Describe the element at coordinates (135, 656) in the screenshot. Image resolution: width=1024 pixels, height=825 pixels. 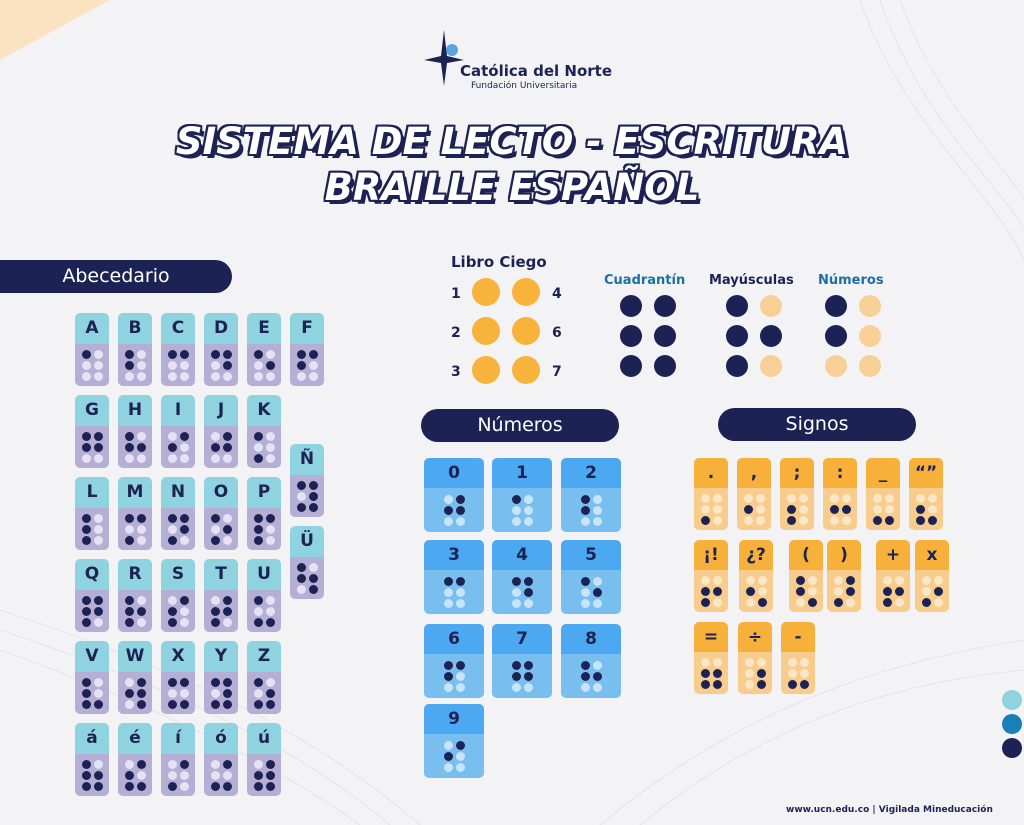
I see `letters-cell-char: W` at that location.